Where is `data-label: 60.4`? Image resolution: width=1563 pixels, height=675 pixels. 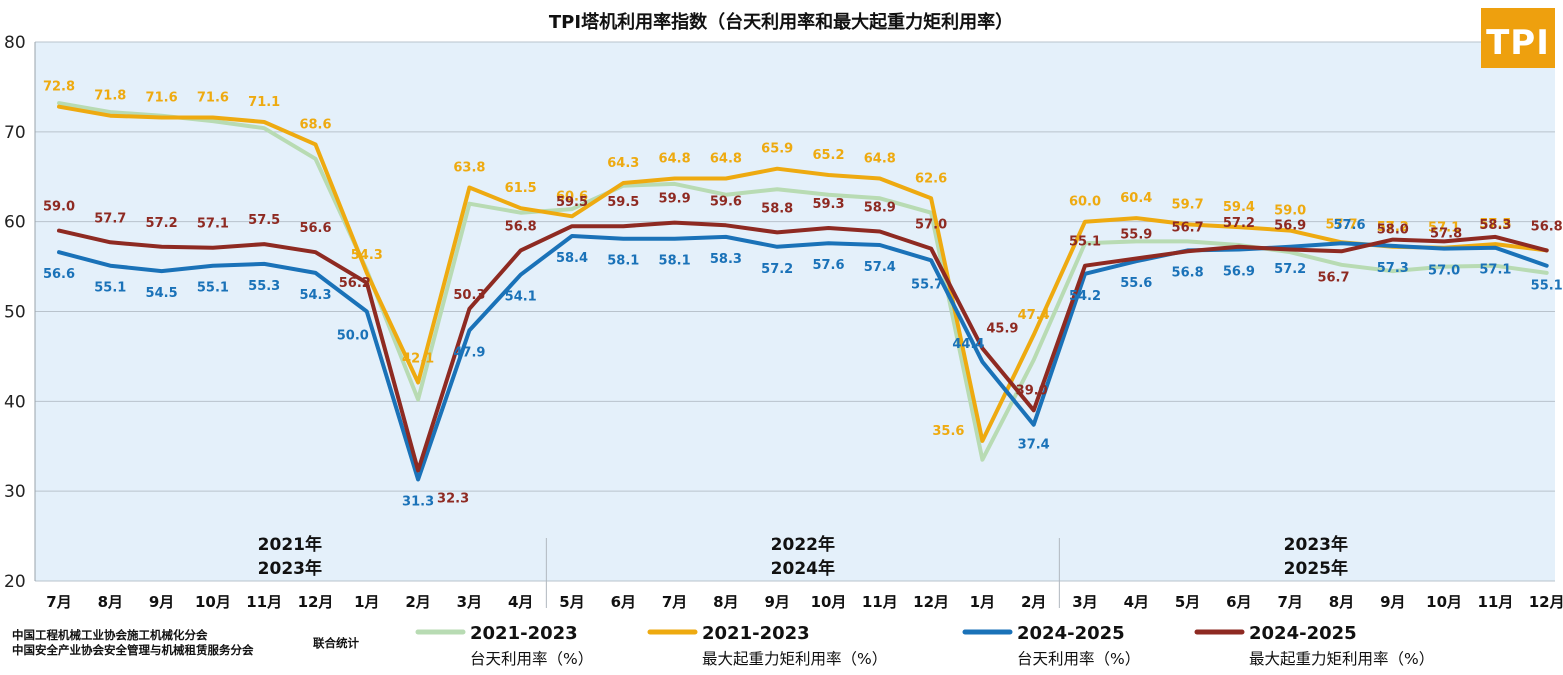
data-label: 60.4 is located at coordinates (1136, 198).